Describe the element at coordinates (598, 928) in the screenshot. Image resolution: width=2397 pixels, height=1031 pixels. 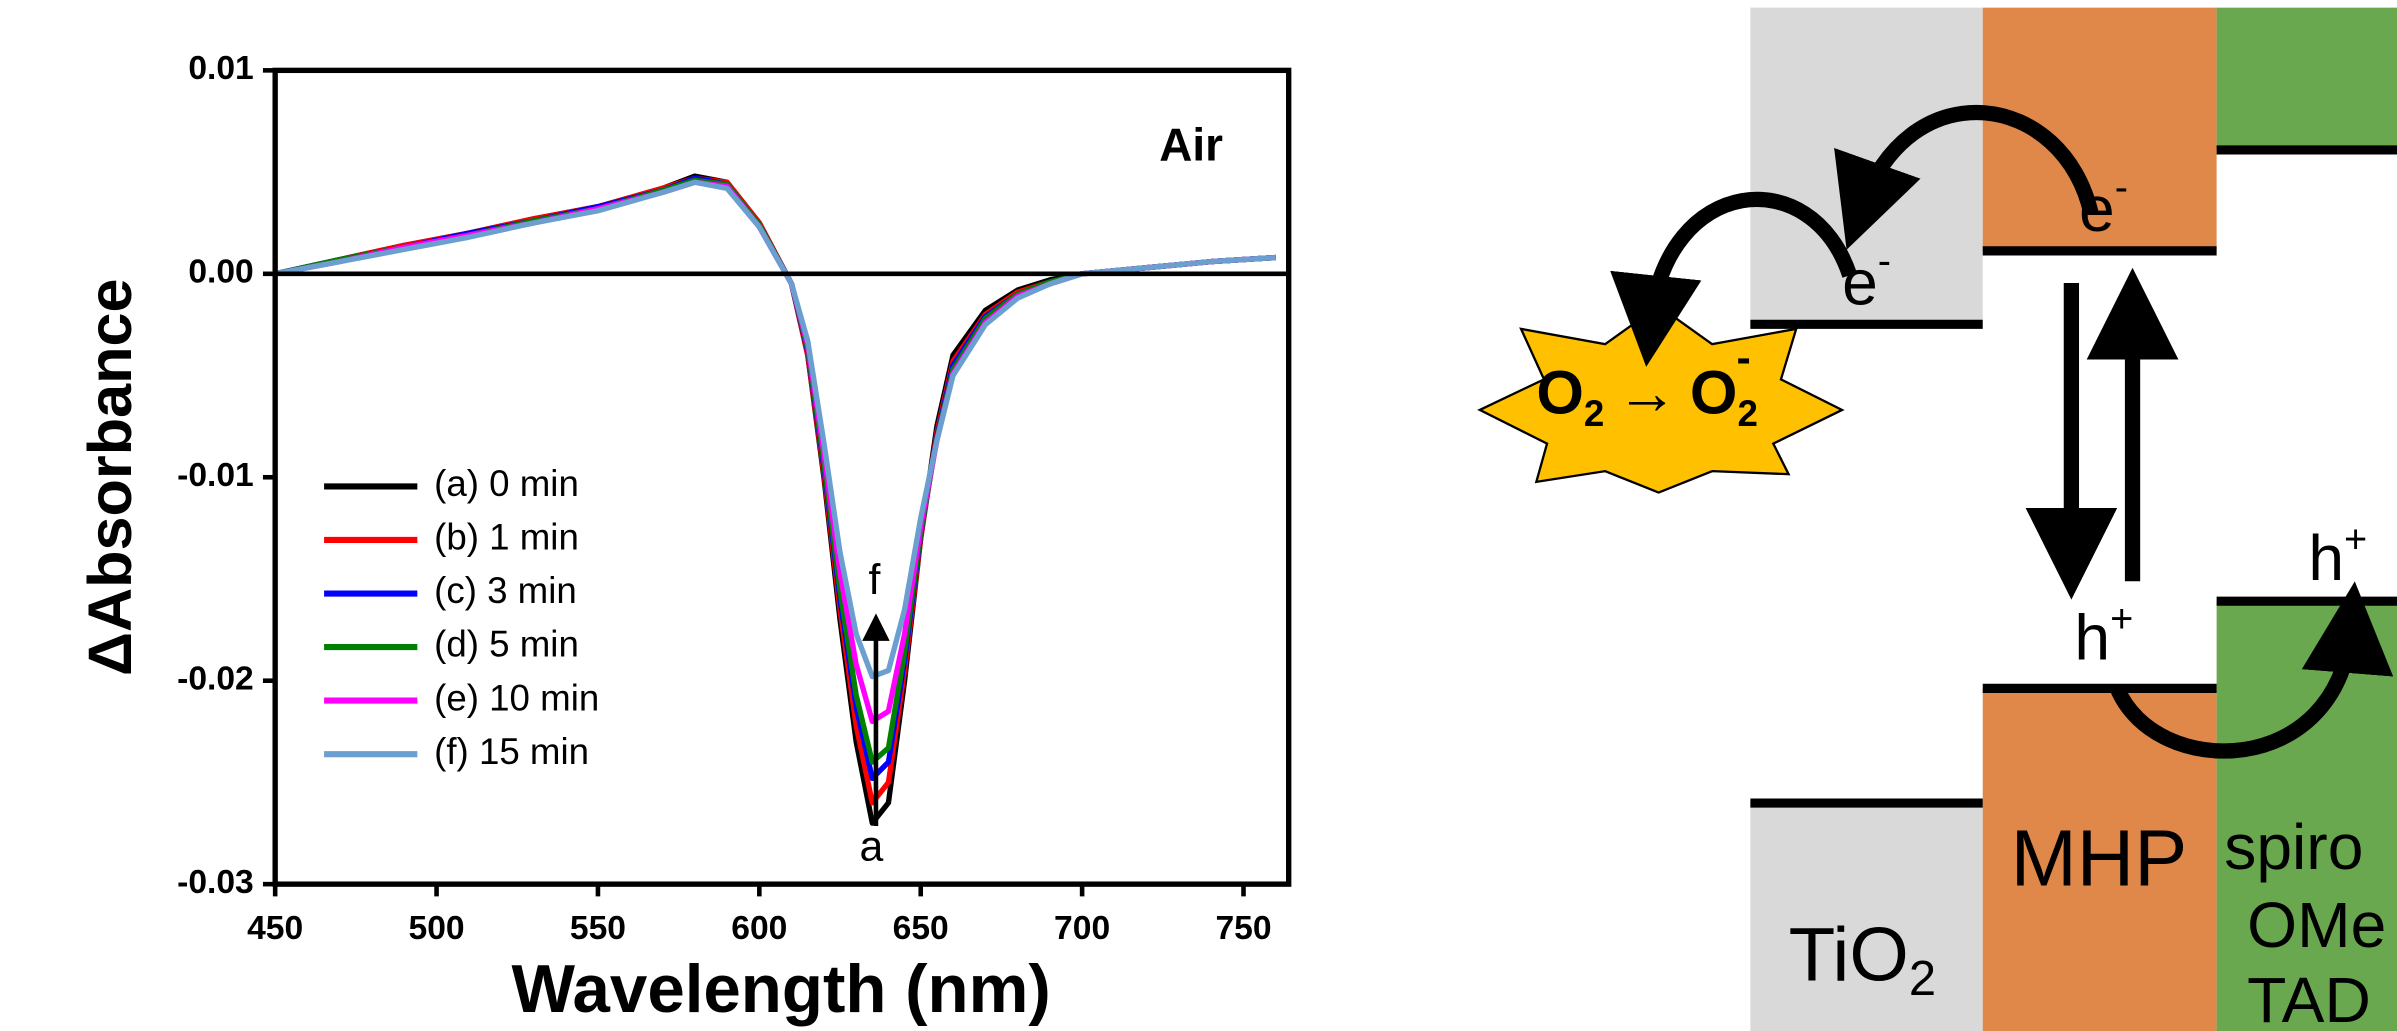
I see `x-tick-label: 550` at that location.